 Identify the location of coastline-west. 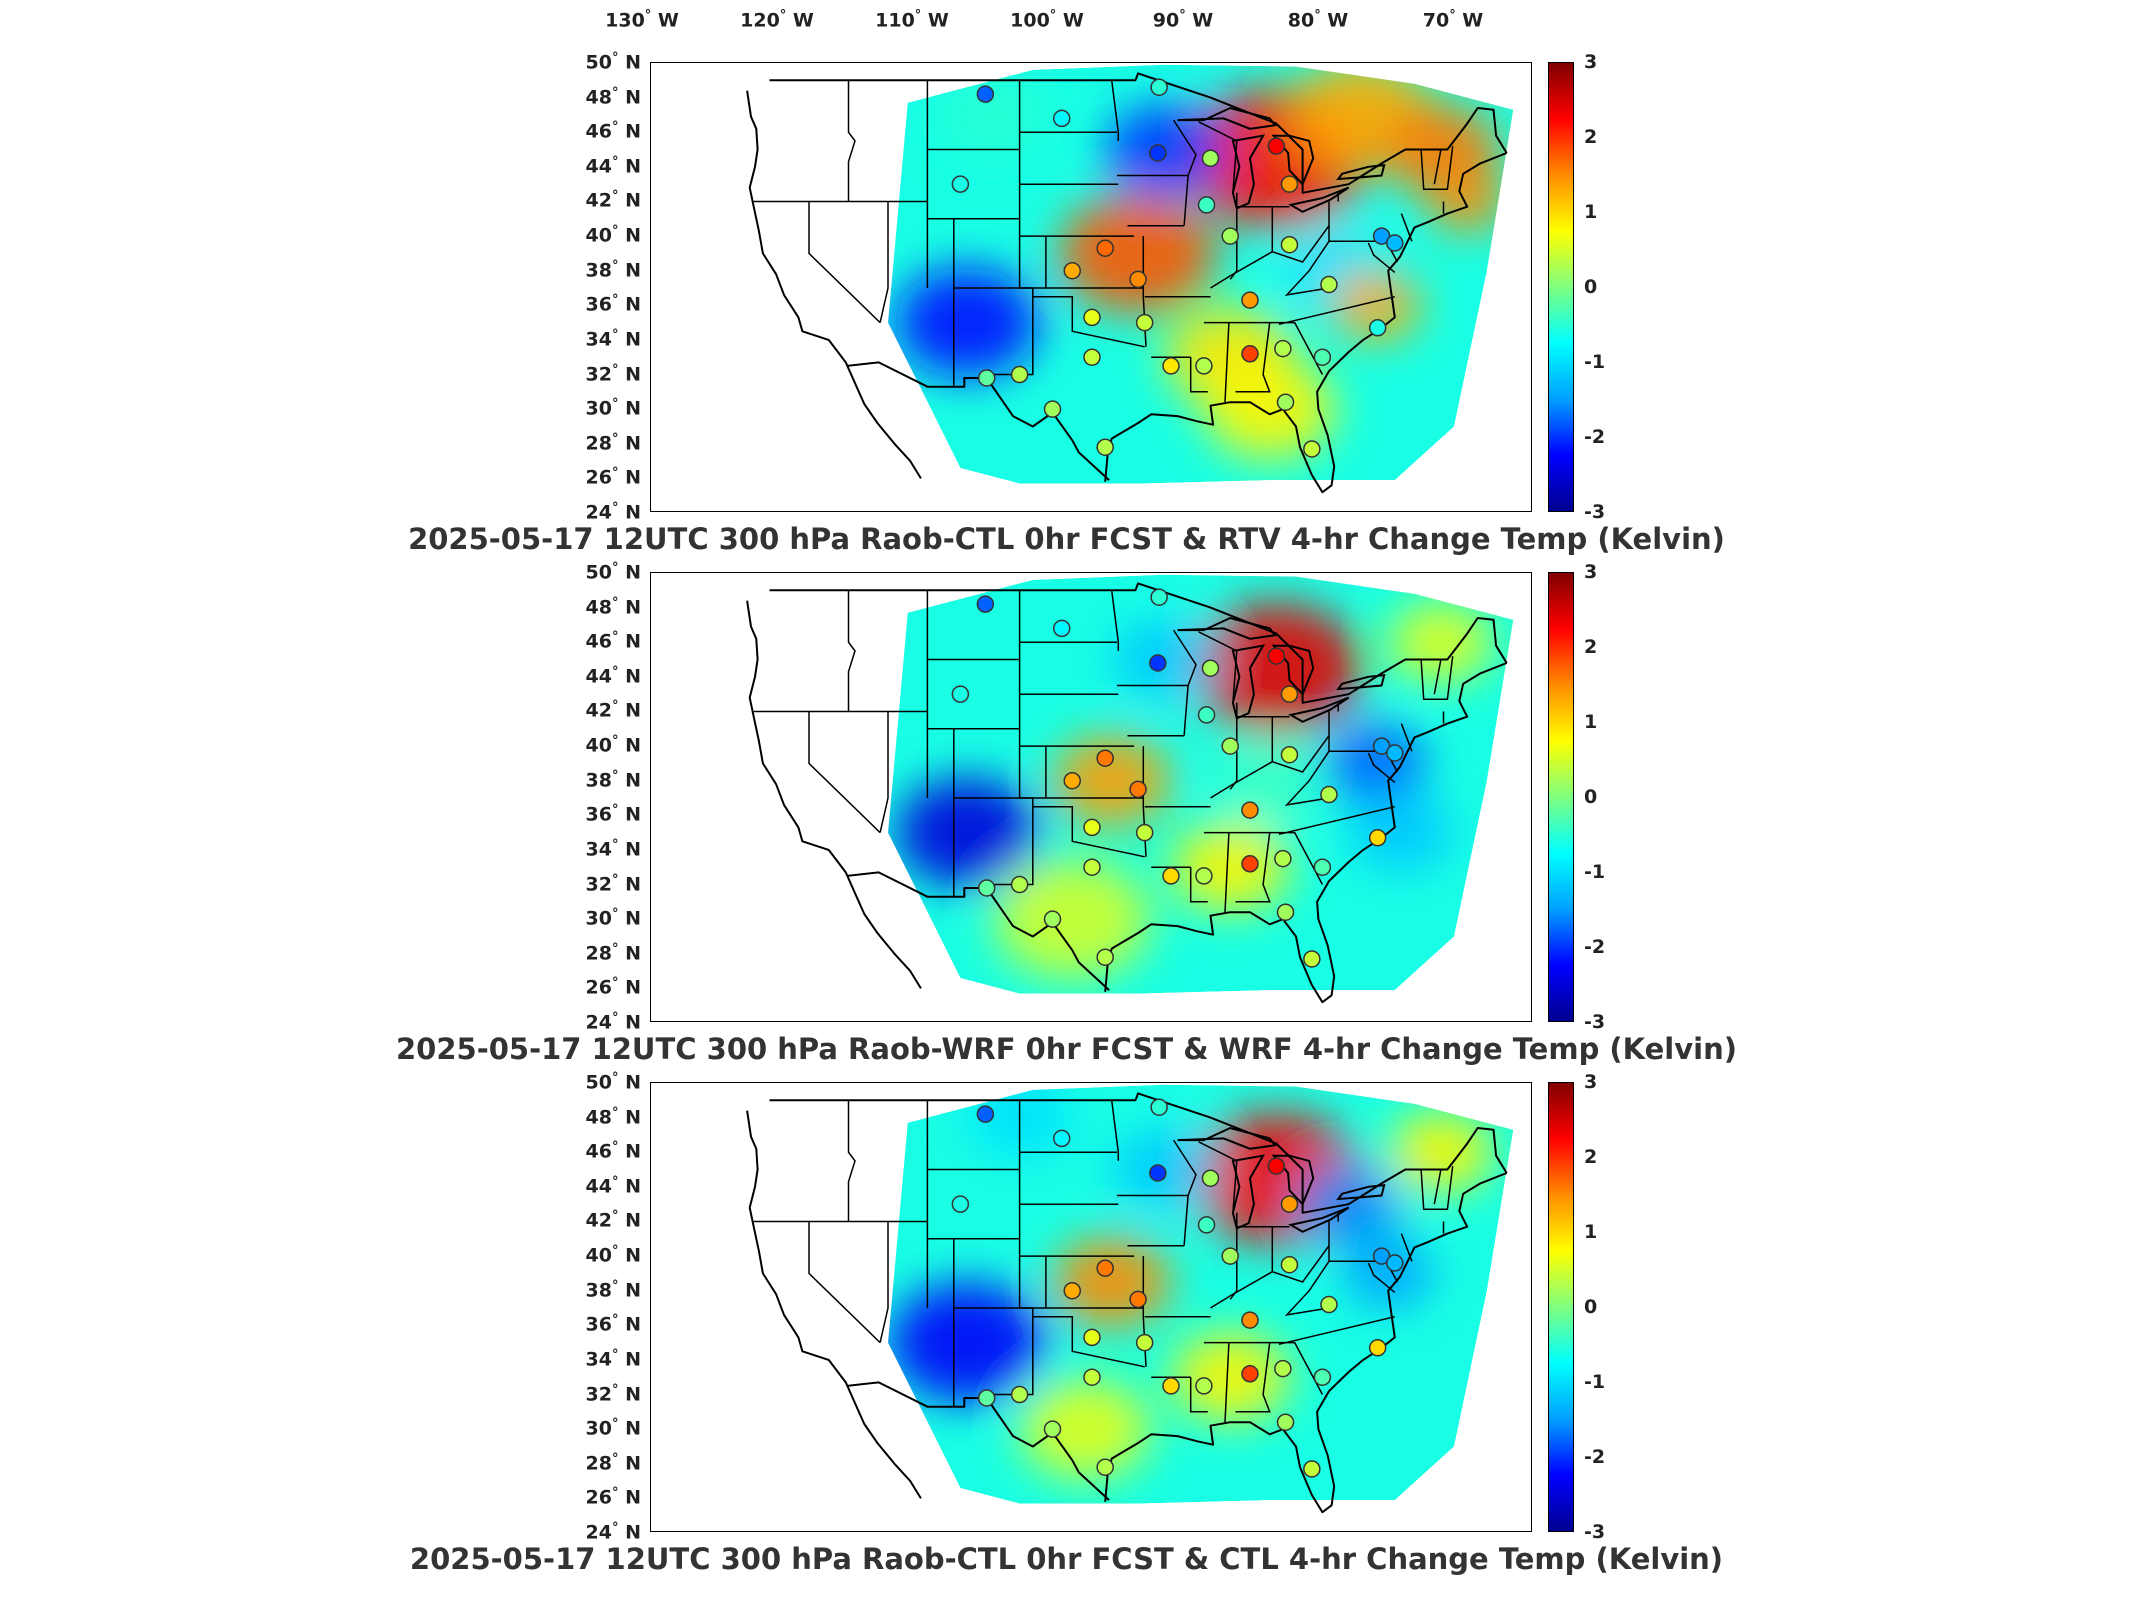
(834, 284).